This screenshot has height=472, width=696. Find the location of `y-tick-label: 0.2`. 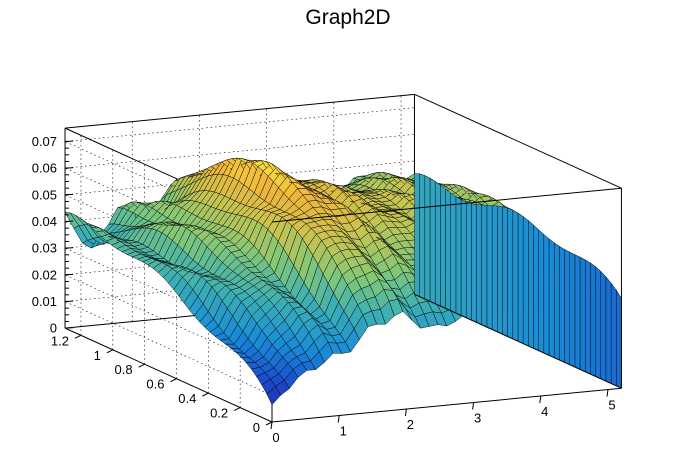

y-tick-label: 0.2 is located at coordinates (219, 413).